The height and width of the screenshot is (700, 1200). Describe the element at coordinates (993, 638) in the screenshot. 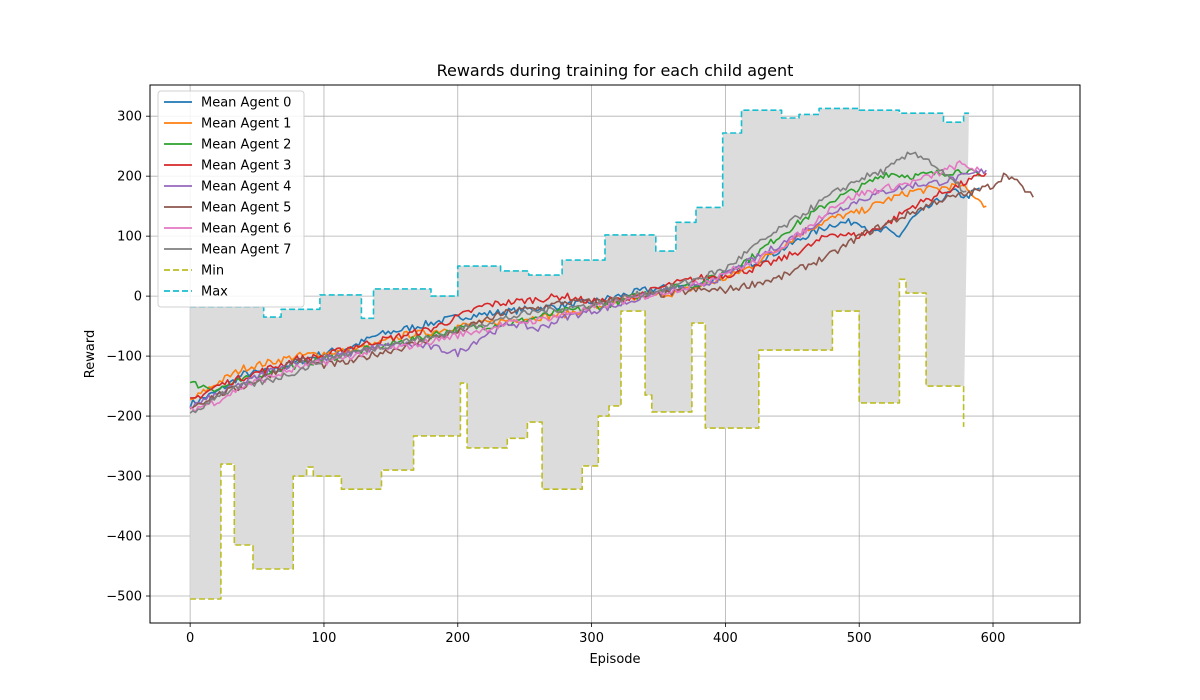

I see `x-tick-label: 600` at that location.